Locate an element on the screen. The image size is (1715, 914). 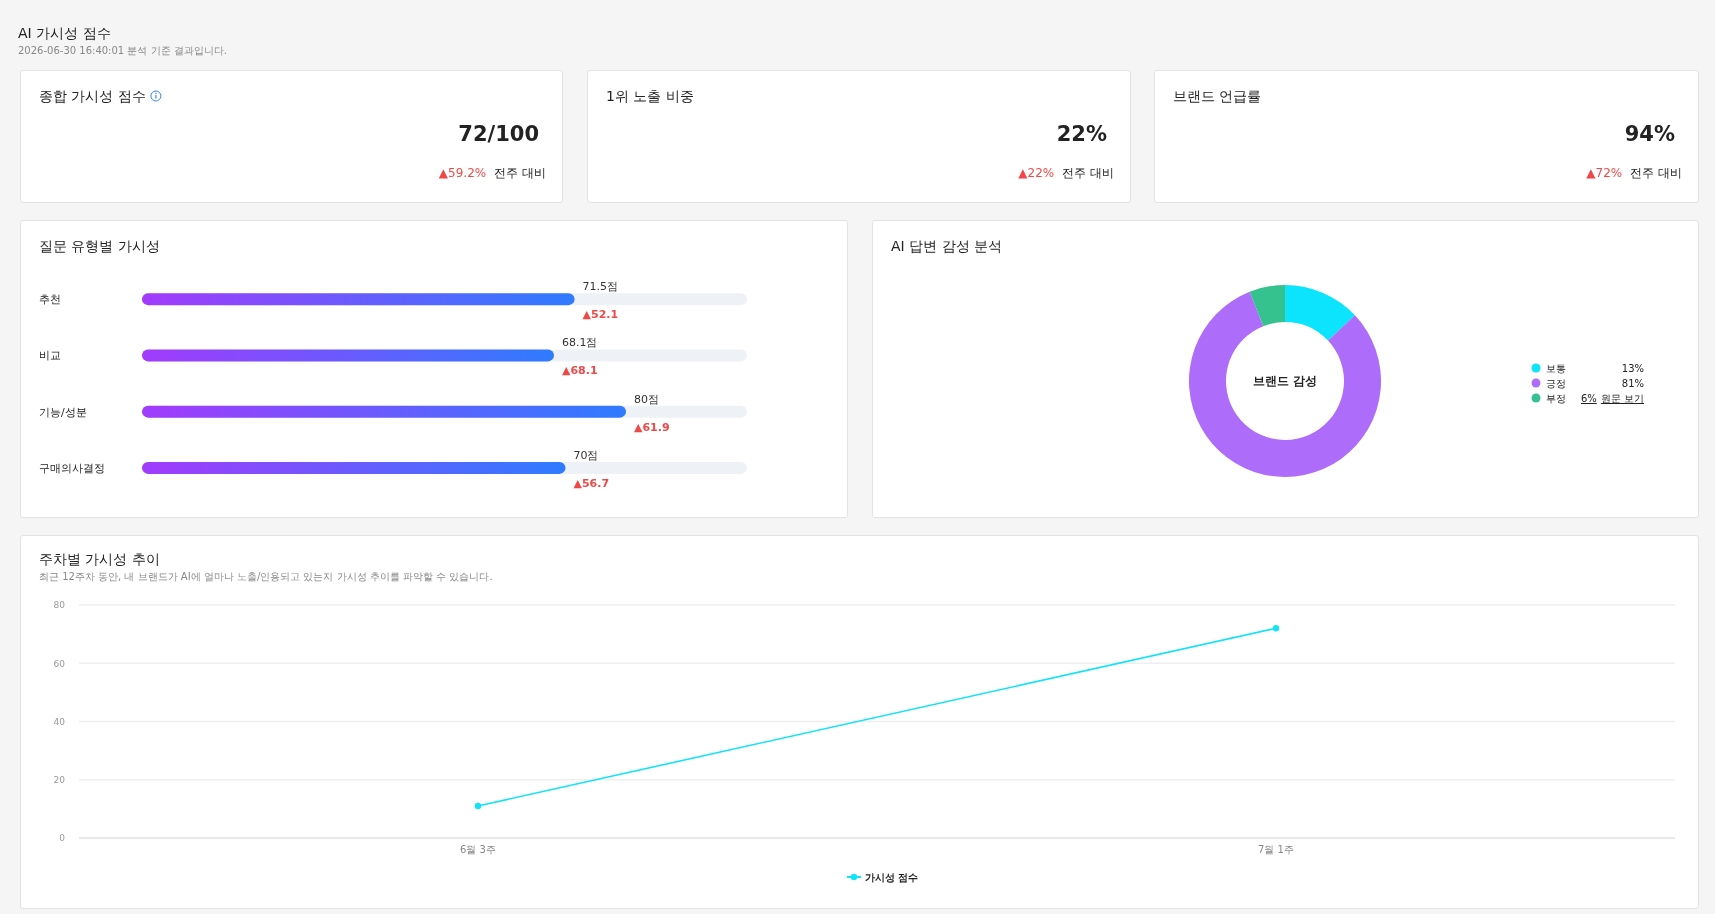
data-label: 81% is located at coordinates (1632, 383).